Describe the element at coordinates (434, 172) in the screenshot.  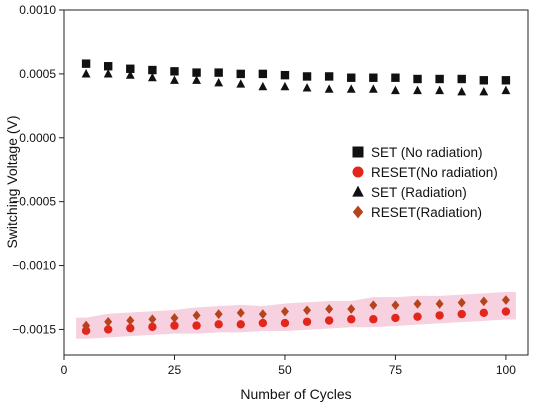
I see `legend-label: RESET(No radiation)` at that location.